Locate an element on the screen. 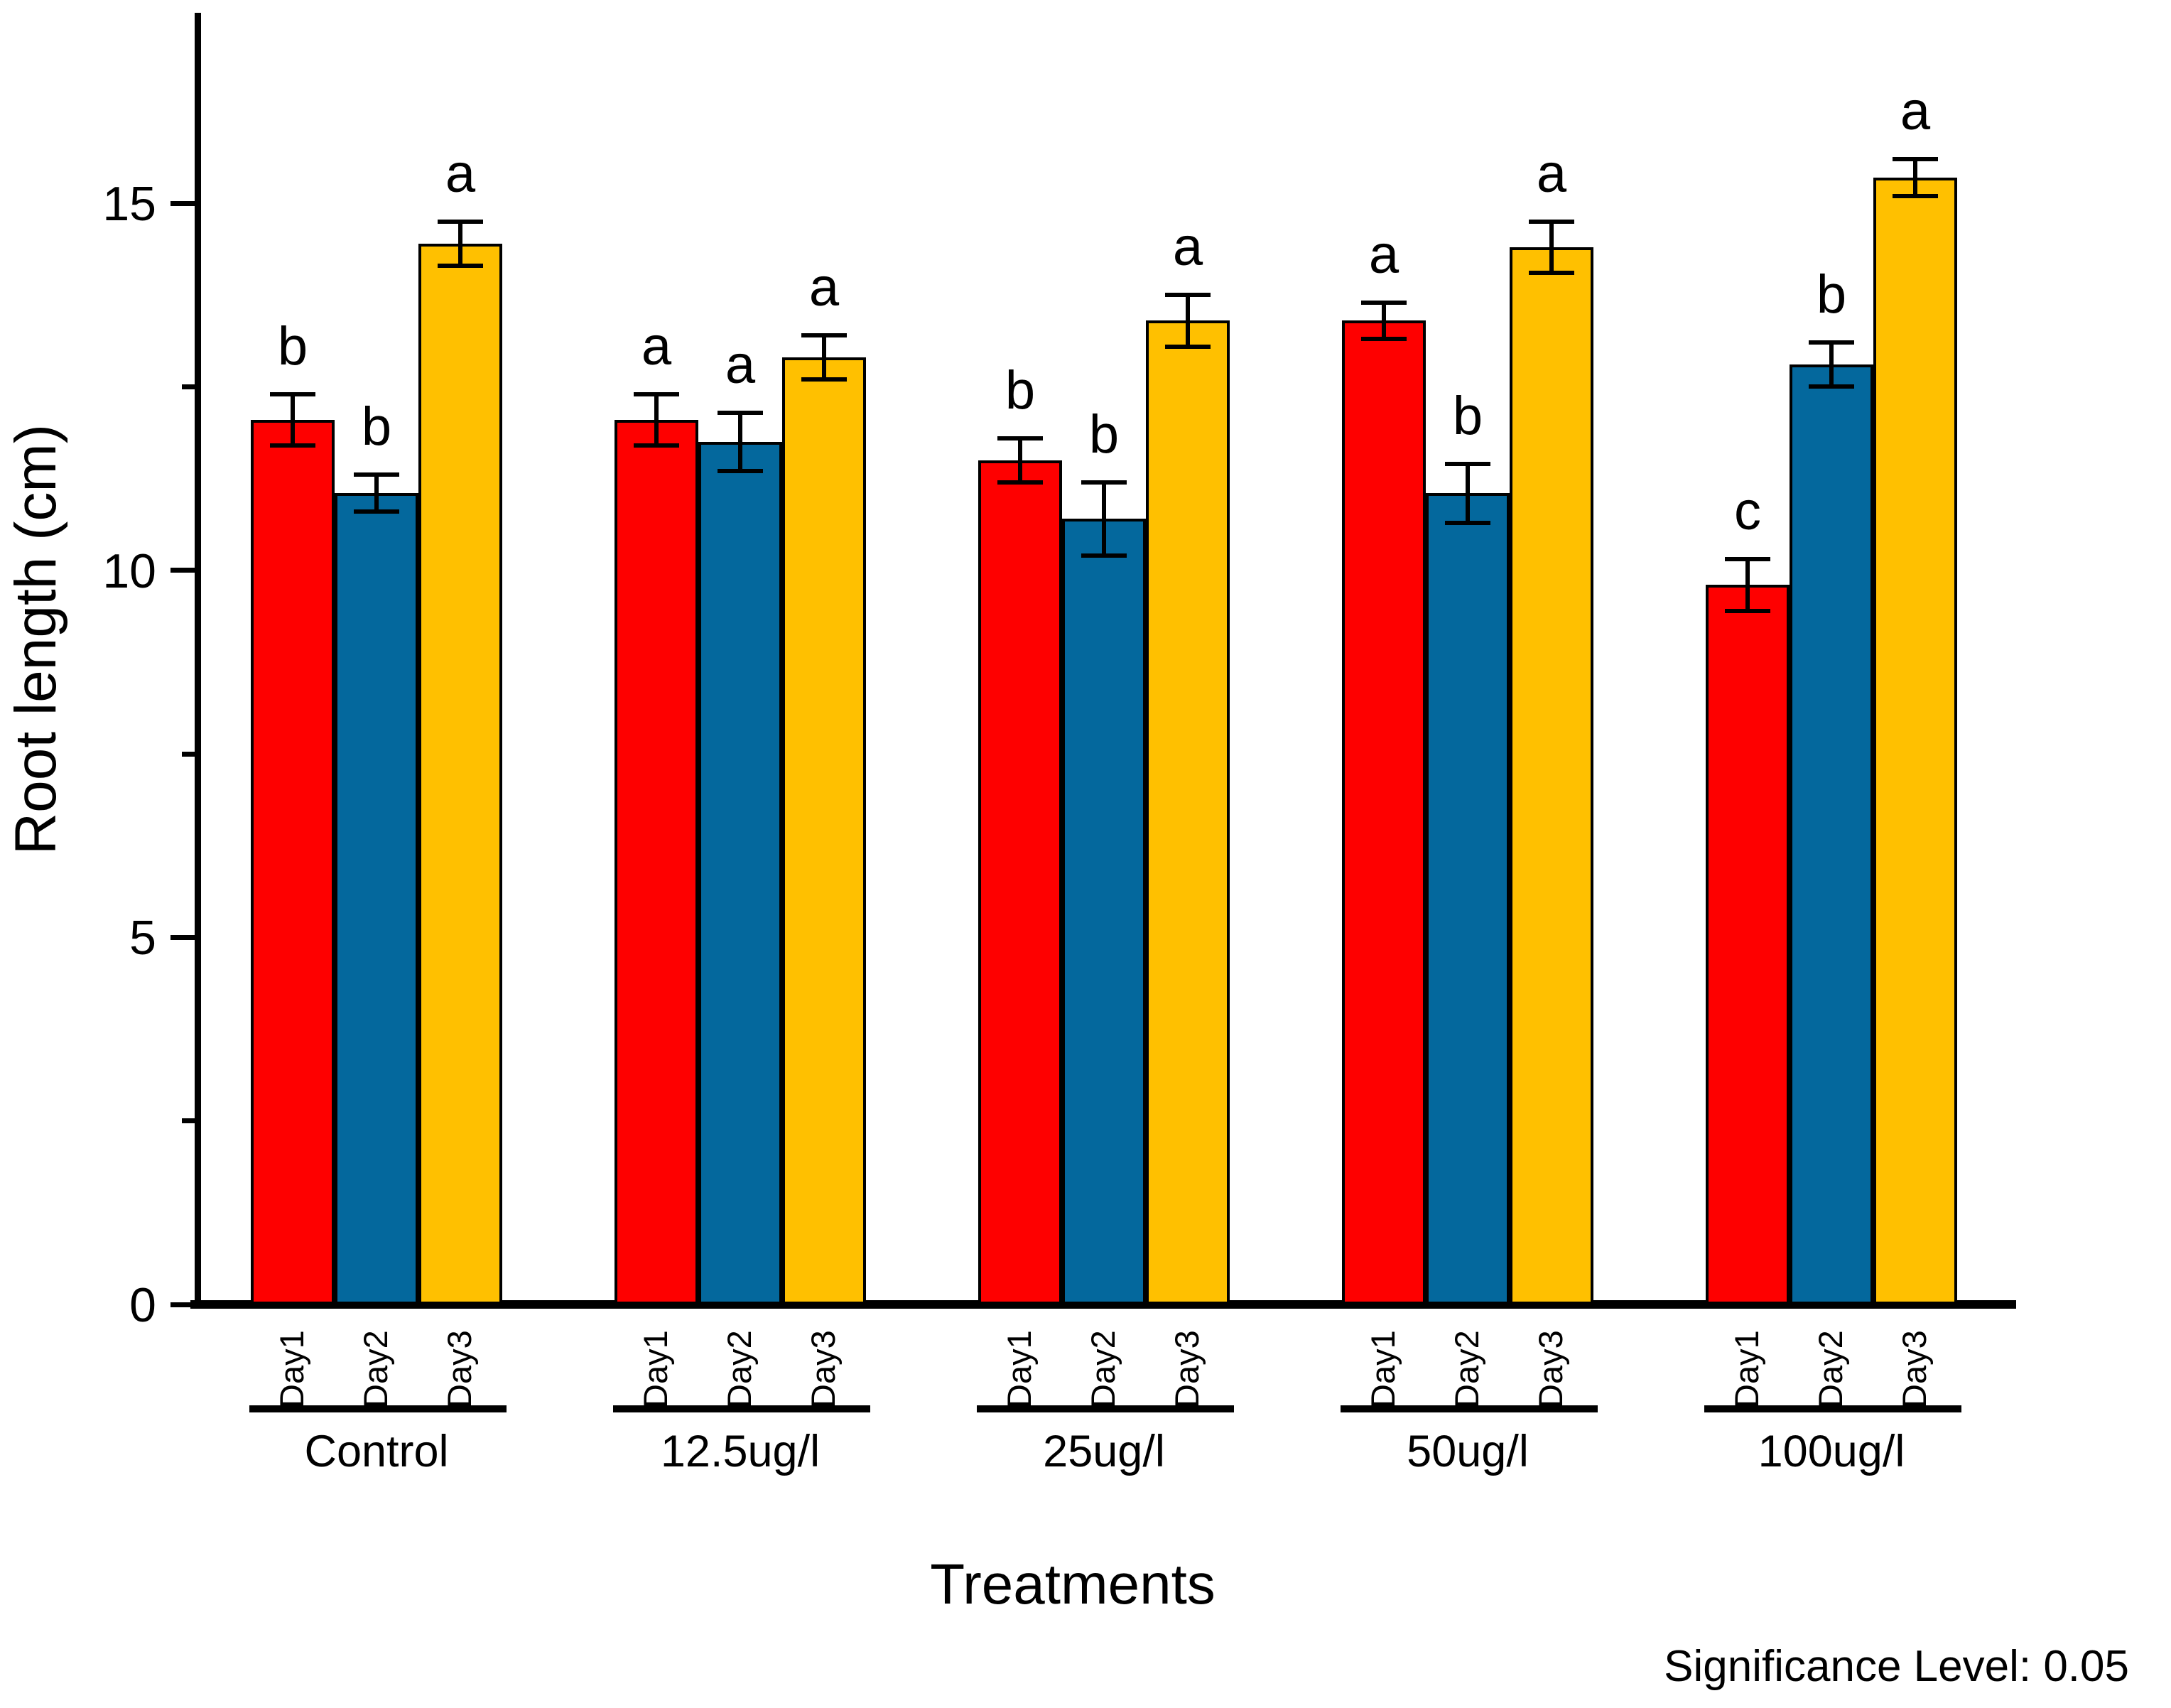 Image resolution: width=2171 pixels, height=1708 pixels. significance-note: Significance Level: 0.05 is located at coordinates (1897, 1666).